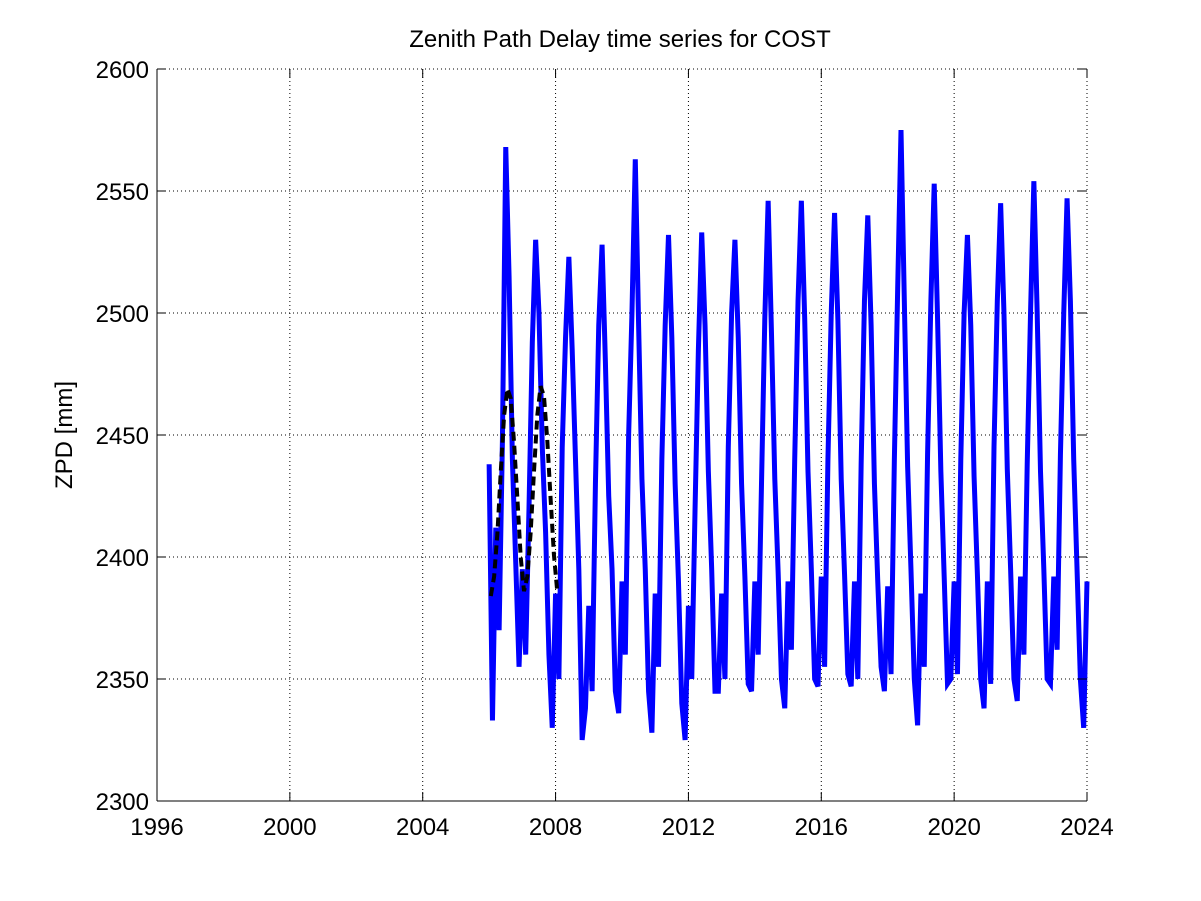 Image resolution: width=1201 pixels, height=901 pixels. Describe the element at coordinates (122, 558) in the screenshot. I see `y-tick-label: 2400` at that location.